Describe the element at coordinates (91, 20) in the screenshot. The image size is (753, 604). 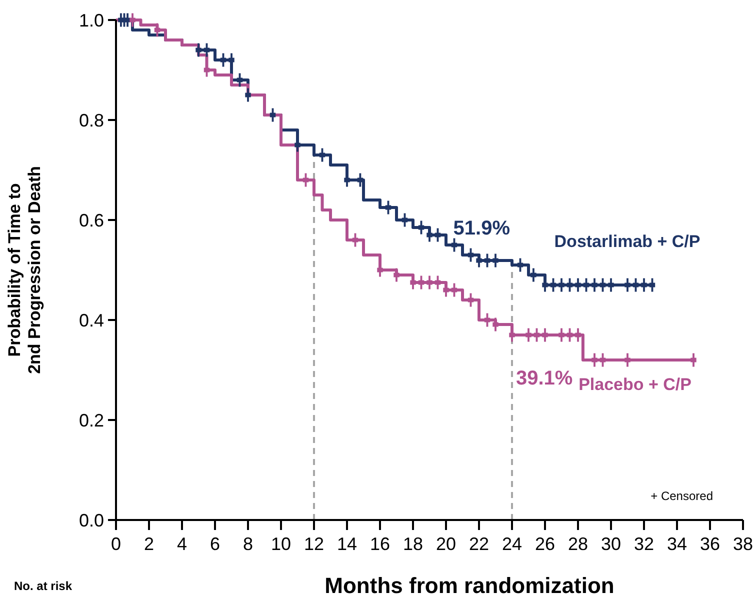
I see `y-tick-label: 1.0` at that location.